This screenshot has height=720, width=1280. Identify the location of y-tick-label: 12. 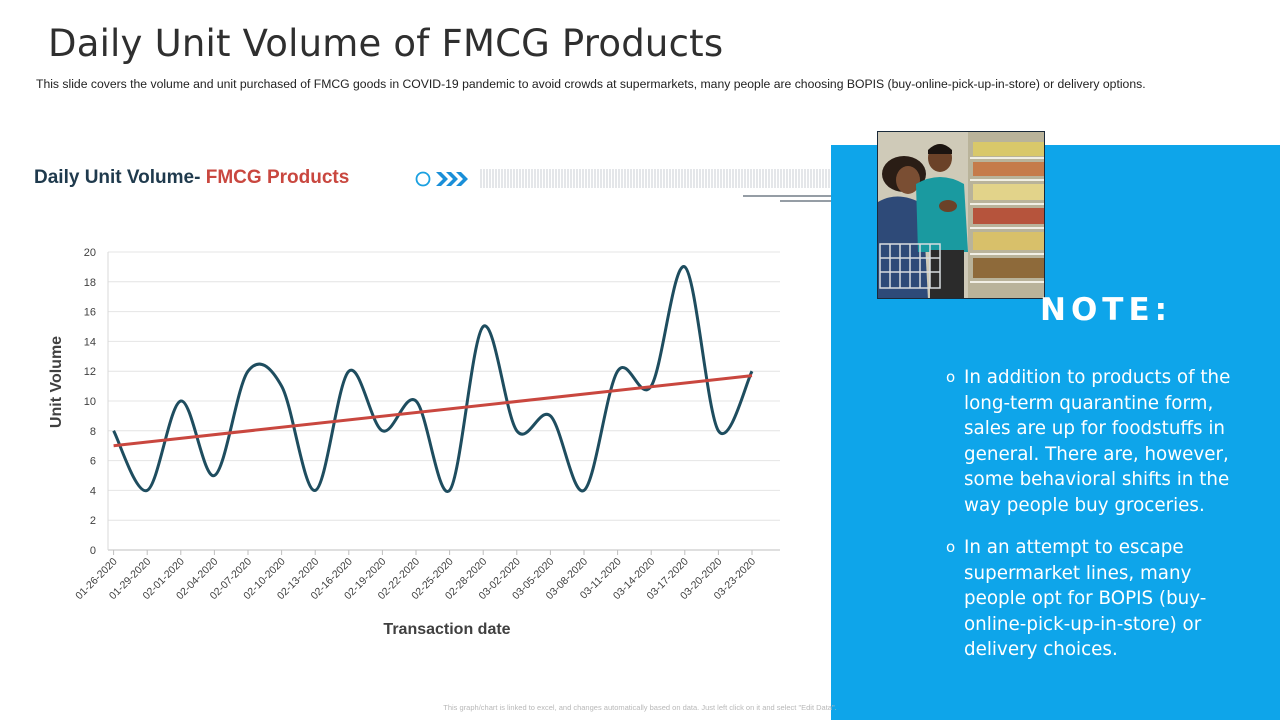
(90, 372).